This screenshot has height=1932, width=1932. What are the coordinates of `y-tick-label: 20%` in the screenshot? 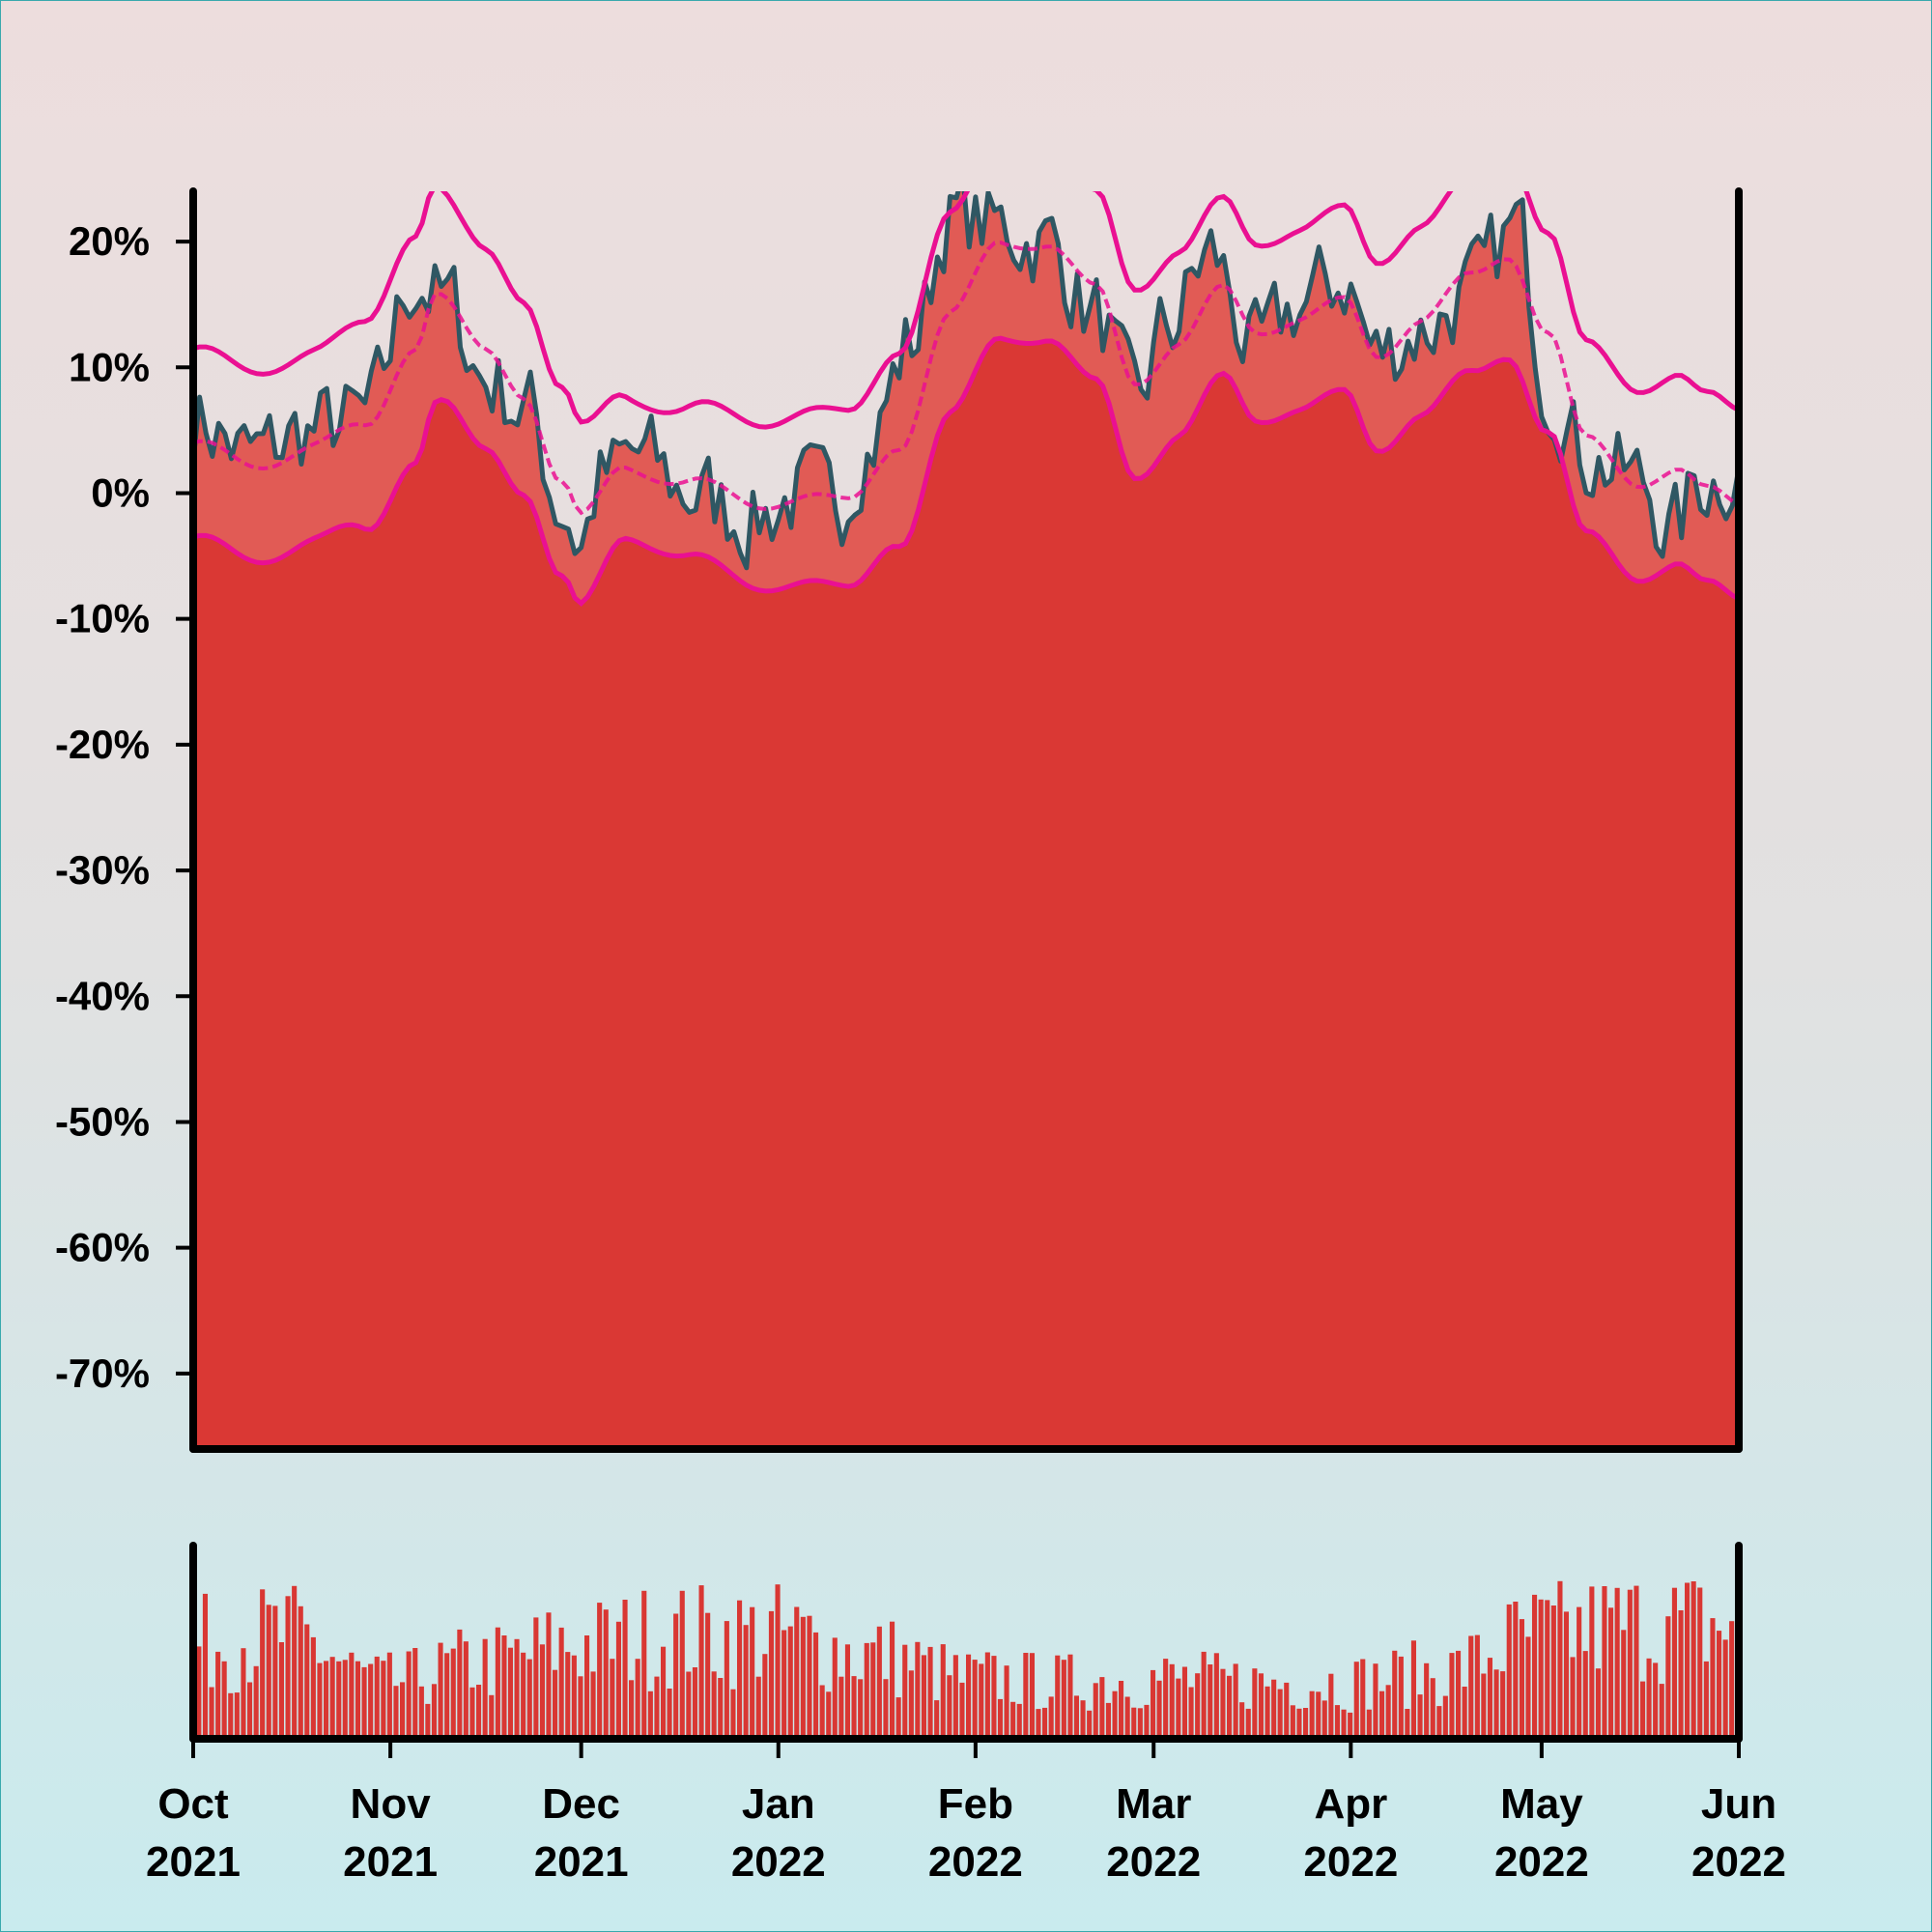 It's located at (109, 241).